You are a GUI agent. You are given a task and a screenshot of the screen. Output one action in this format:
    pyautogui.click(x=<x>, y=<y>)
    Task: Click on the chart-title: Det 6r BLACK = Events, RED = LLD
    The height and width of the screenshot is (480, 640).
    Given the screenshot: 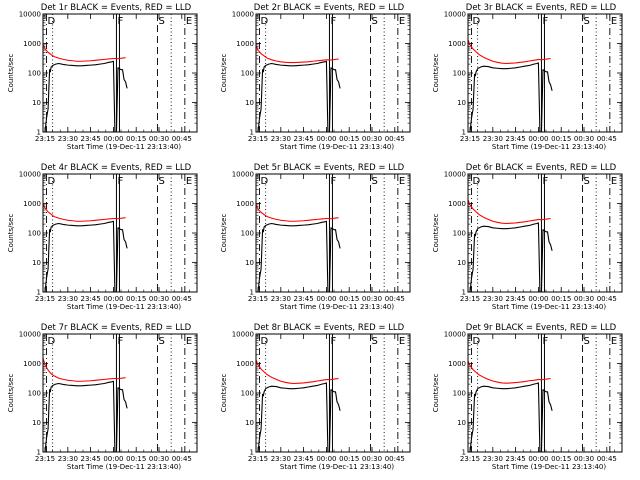 What is the action you would take?
    pyautogui.click(x=541, y=168)
    